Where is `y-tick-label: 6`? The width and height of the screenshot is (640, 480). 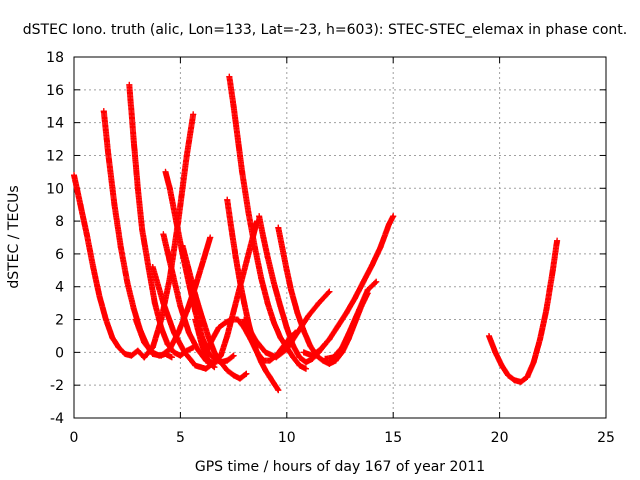 y-tick-label: 6 is located at coordinates (59, 255).